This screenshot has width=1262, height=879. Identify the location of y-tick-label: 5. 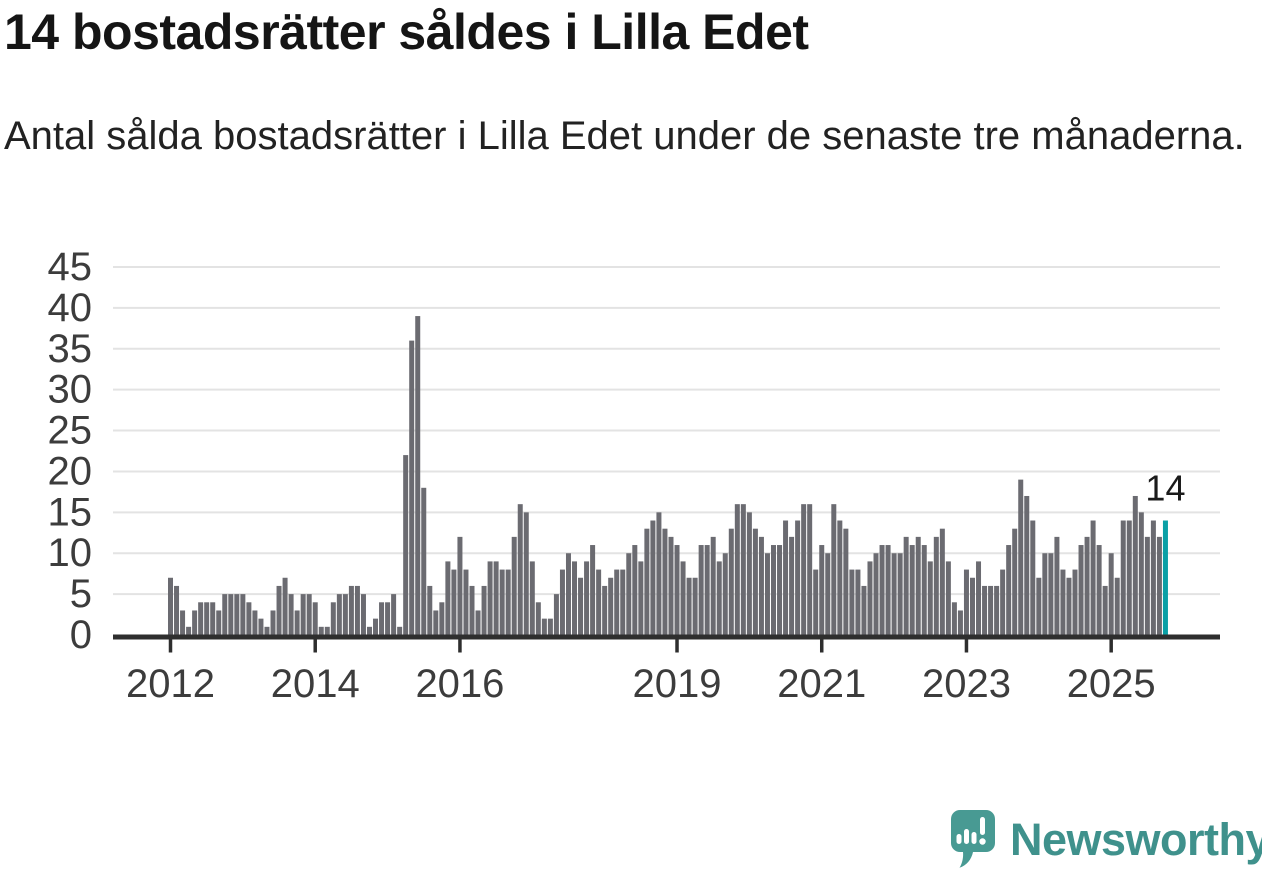
(81, 594).